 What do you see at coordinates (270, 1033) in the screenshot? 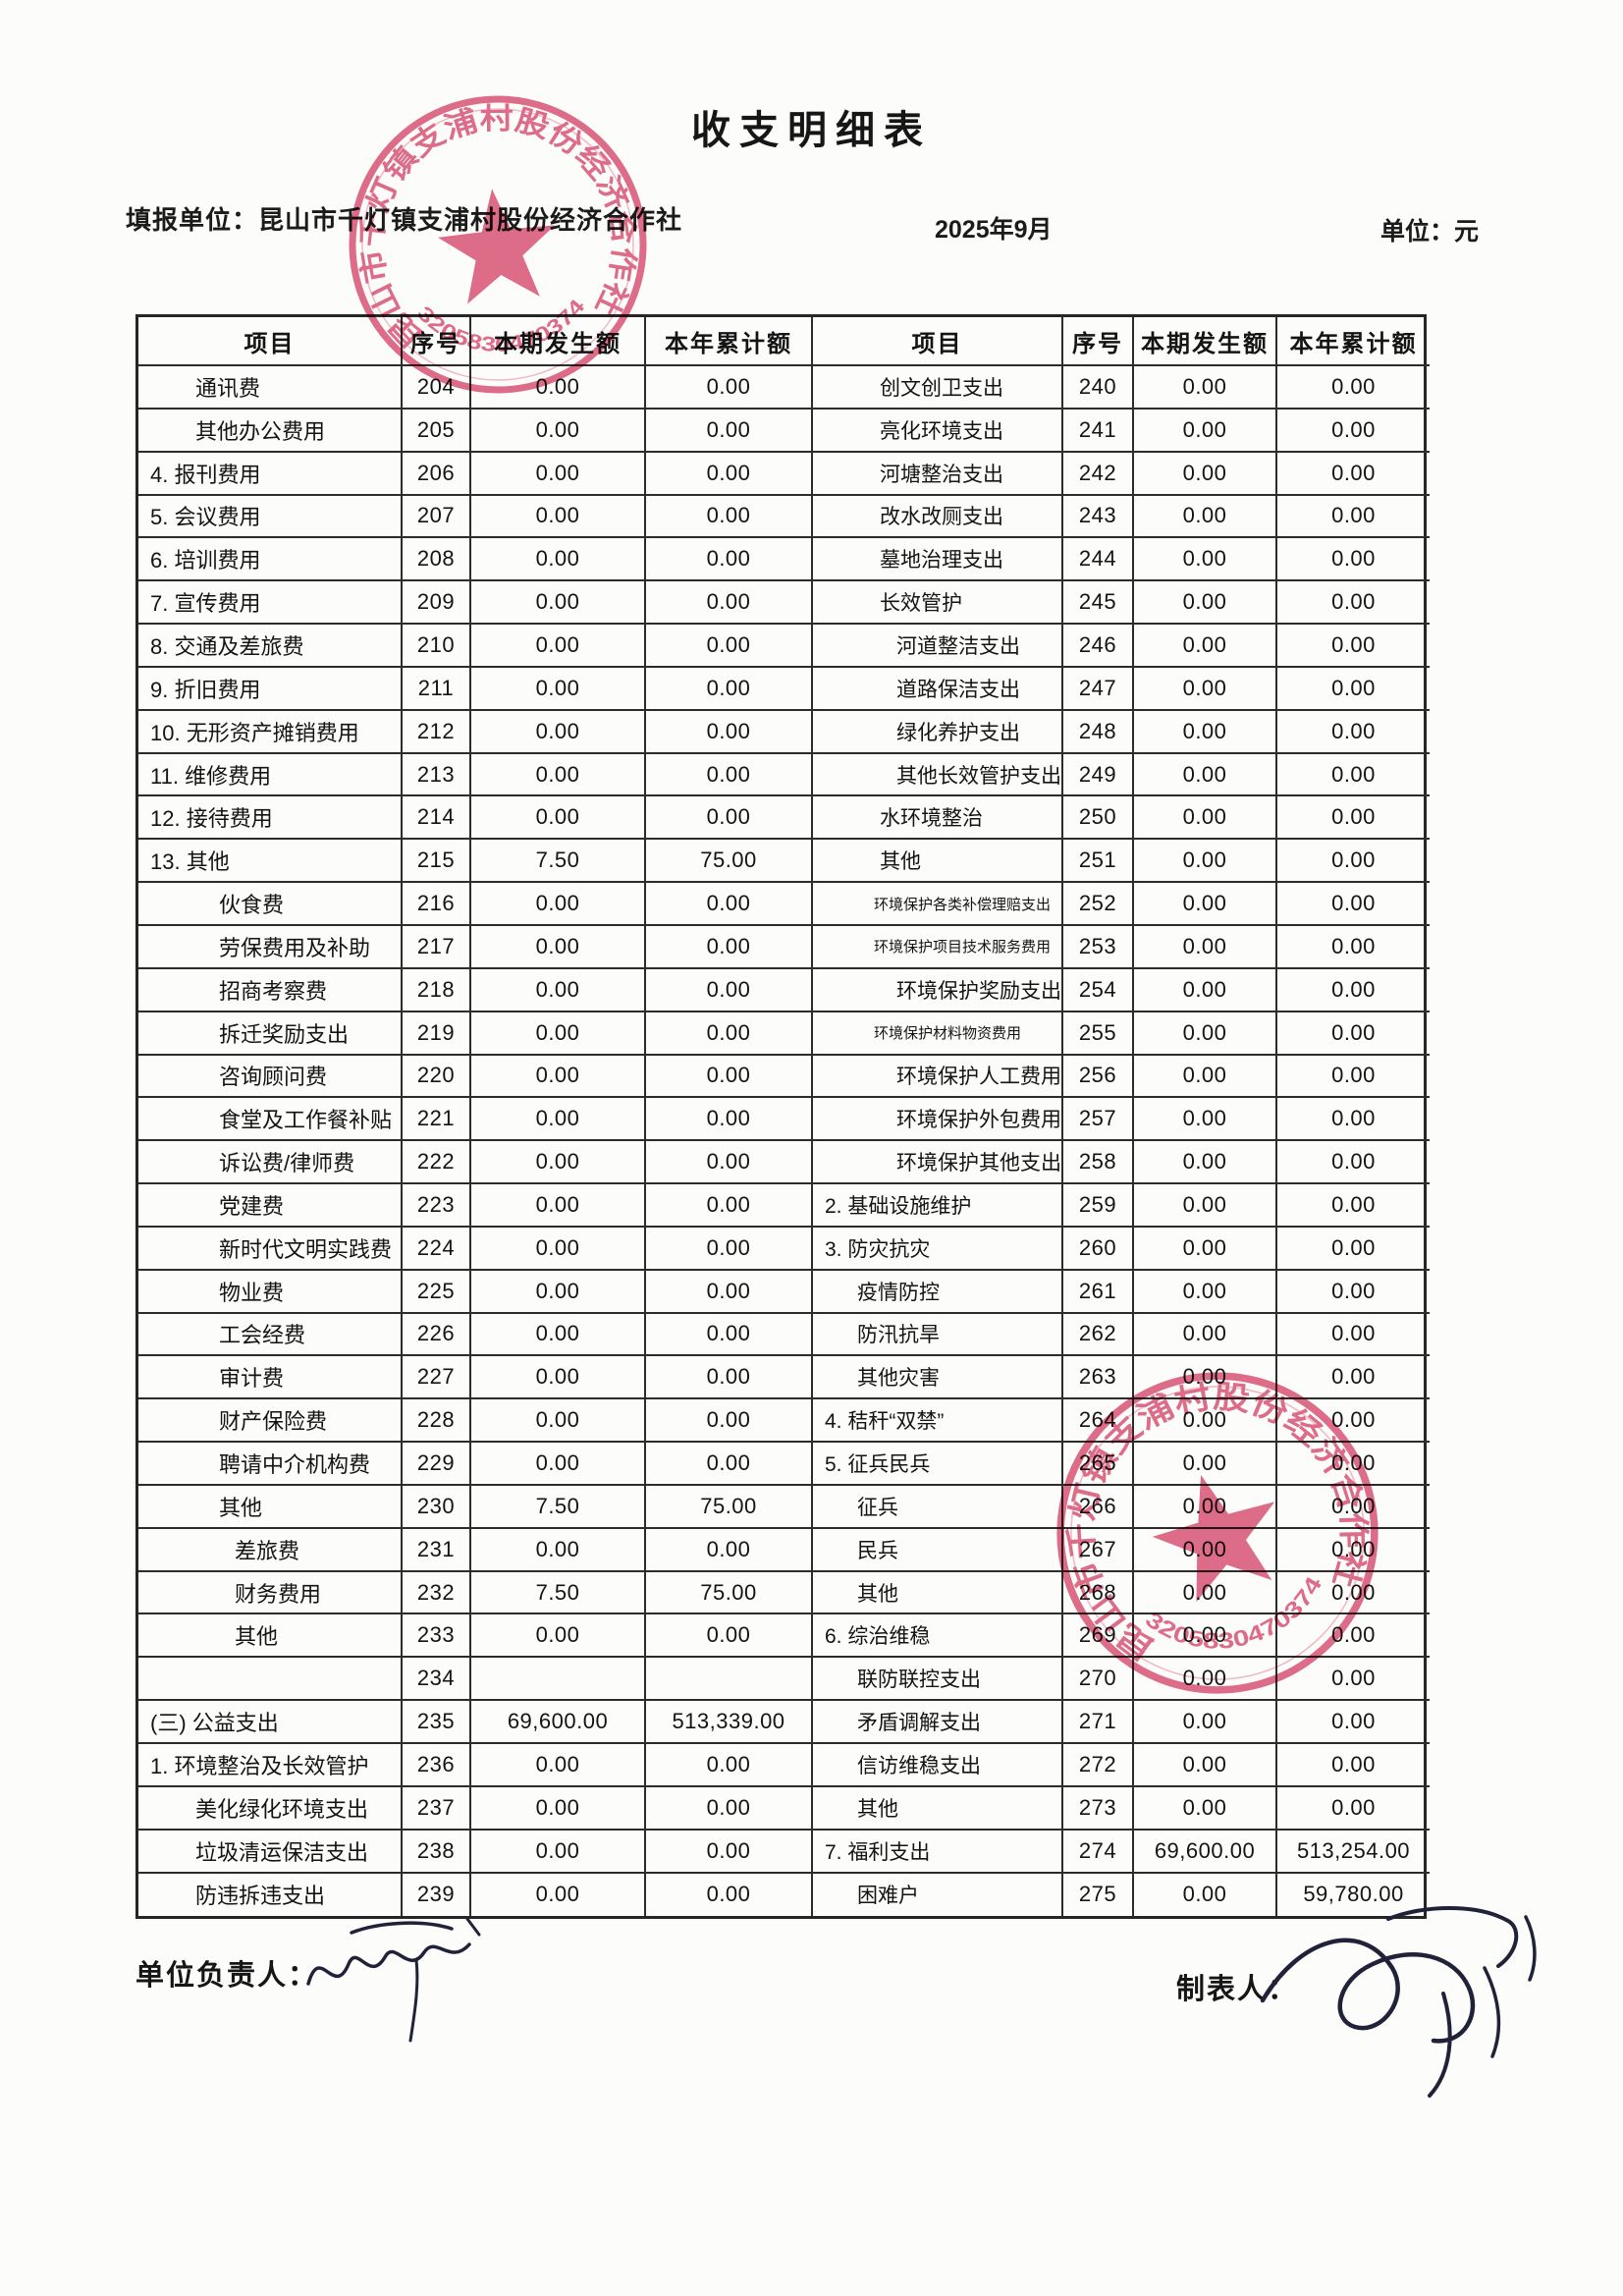
I see `item-cell: 拆迁奖励支出` at bounding box center [270, 1033].